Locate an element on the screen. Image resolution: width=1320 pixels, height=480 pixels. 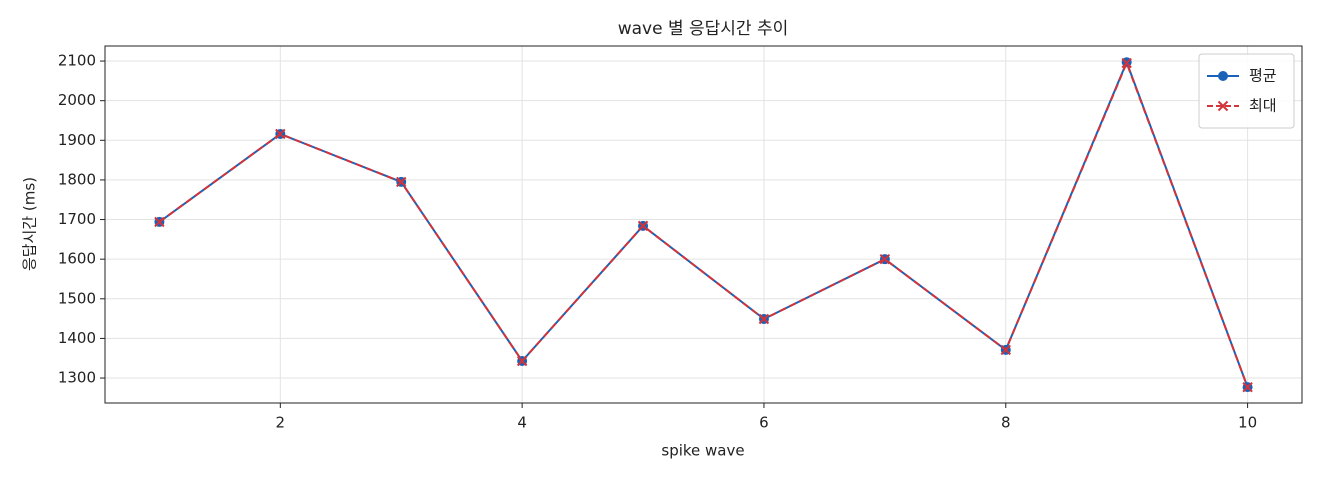
y-tick-label: 1400 is located at coordinates (77, 338).